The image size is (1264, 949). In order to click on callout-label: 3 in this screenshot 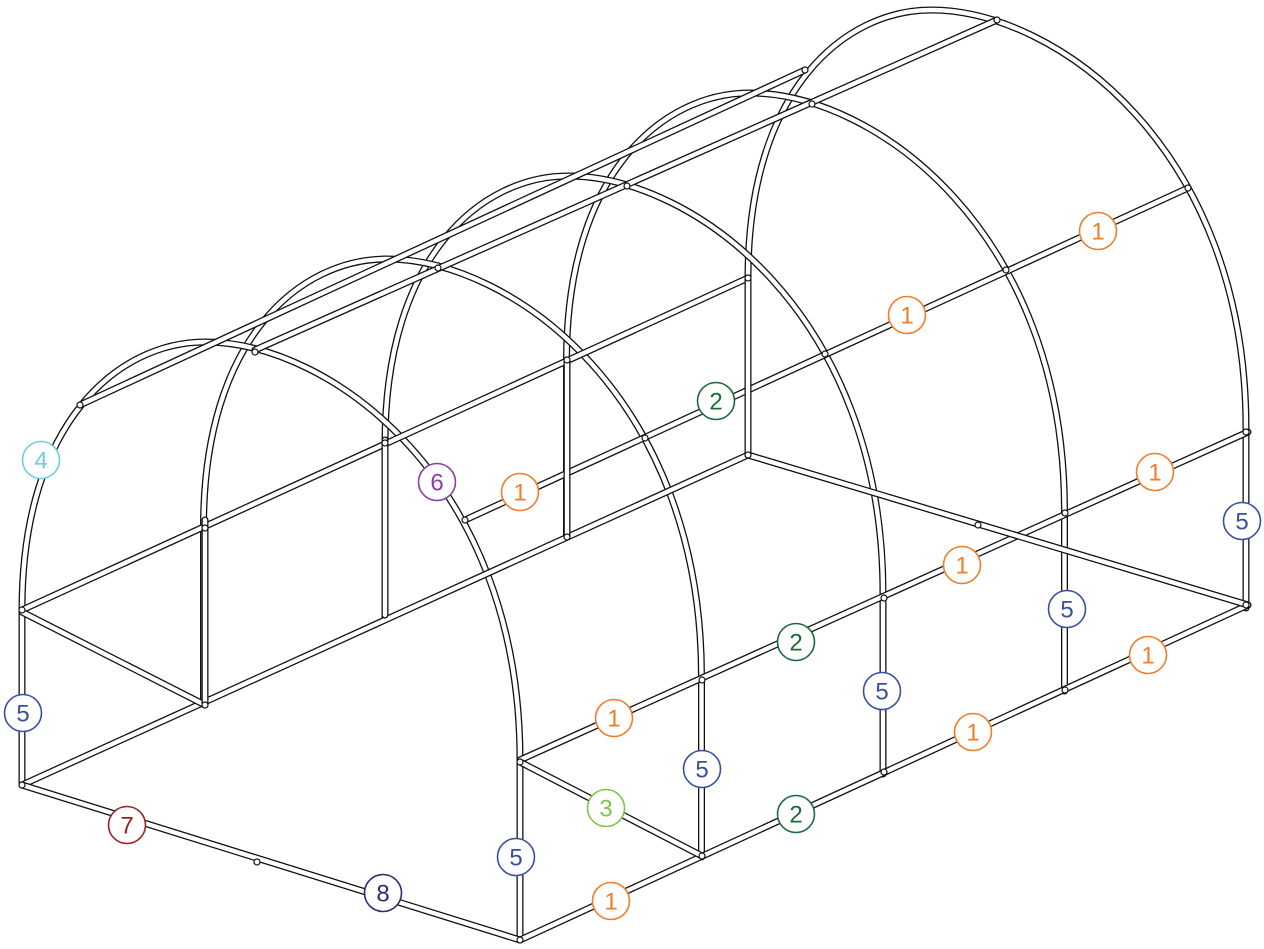, I will do `click(605, 809)`.